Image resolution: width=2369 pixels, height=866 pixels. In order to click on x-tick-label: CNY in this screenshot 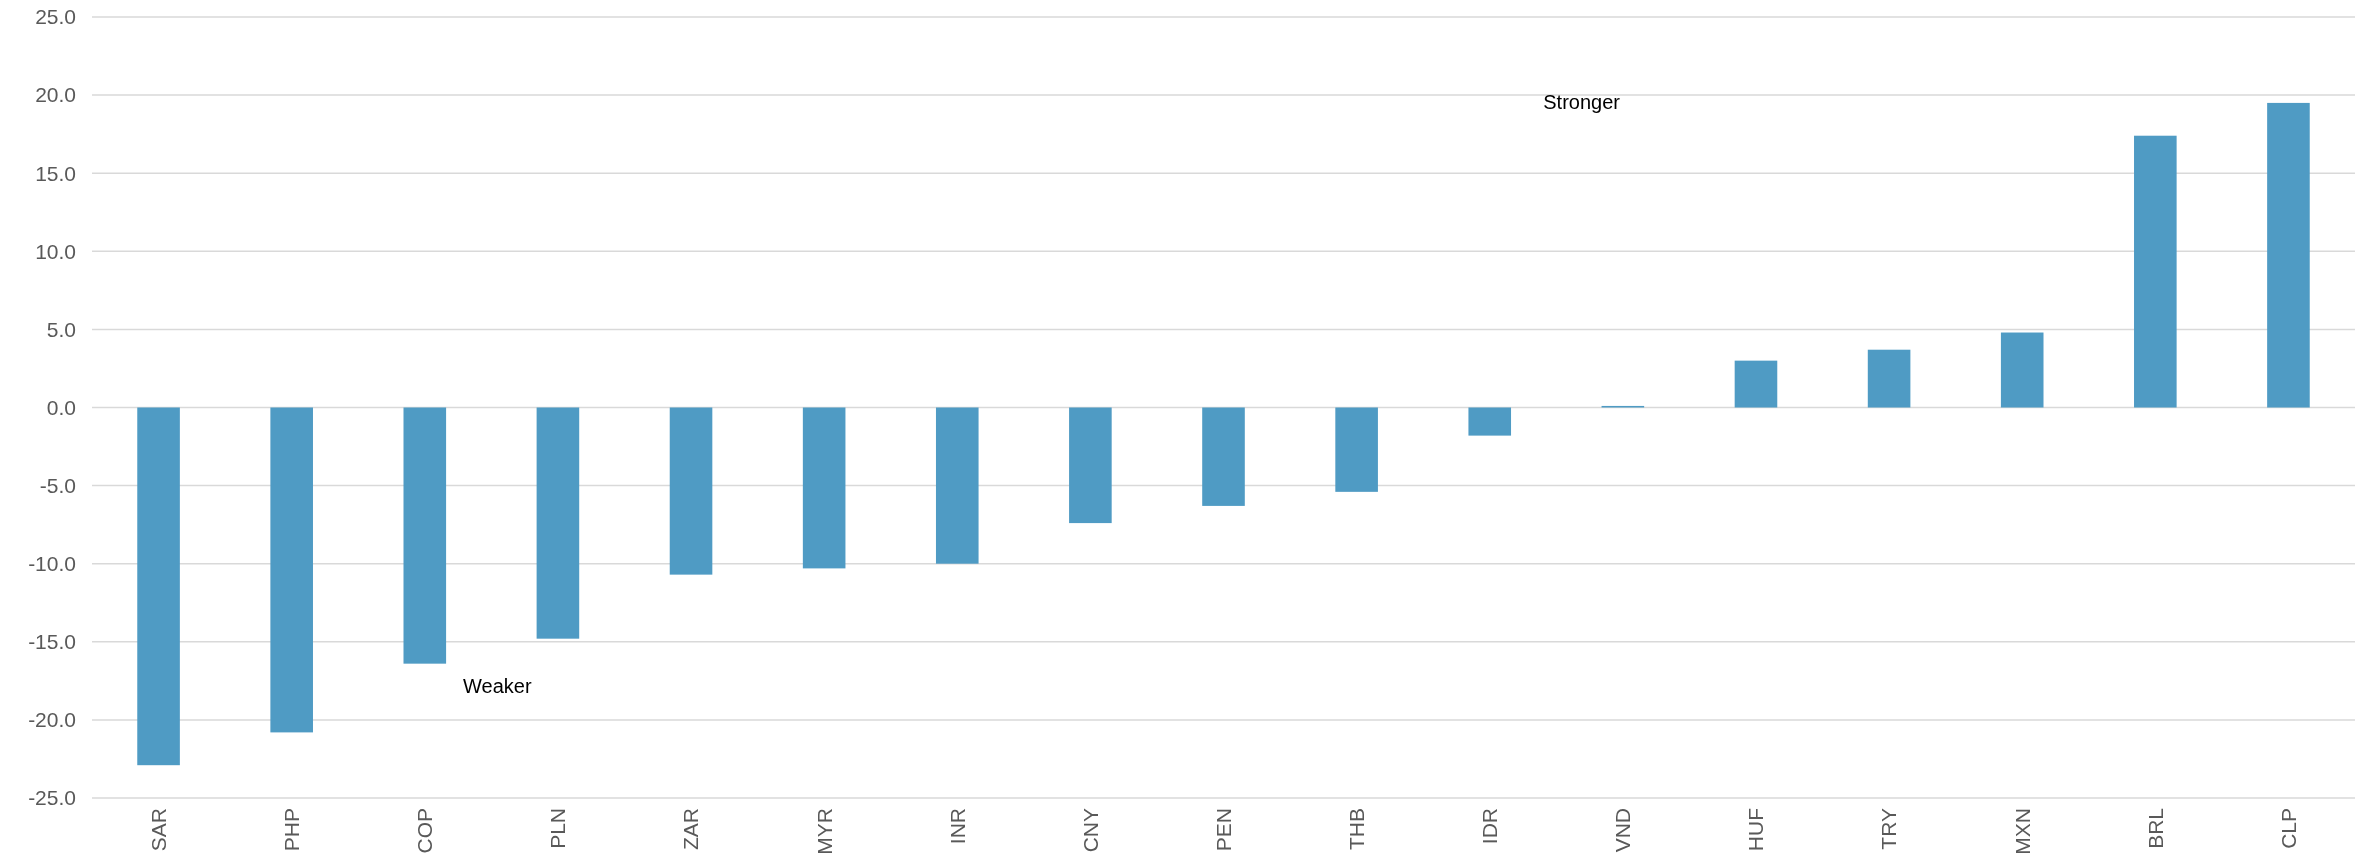, I will do `click(1090, 830)`.